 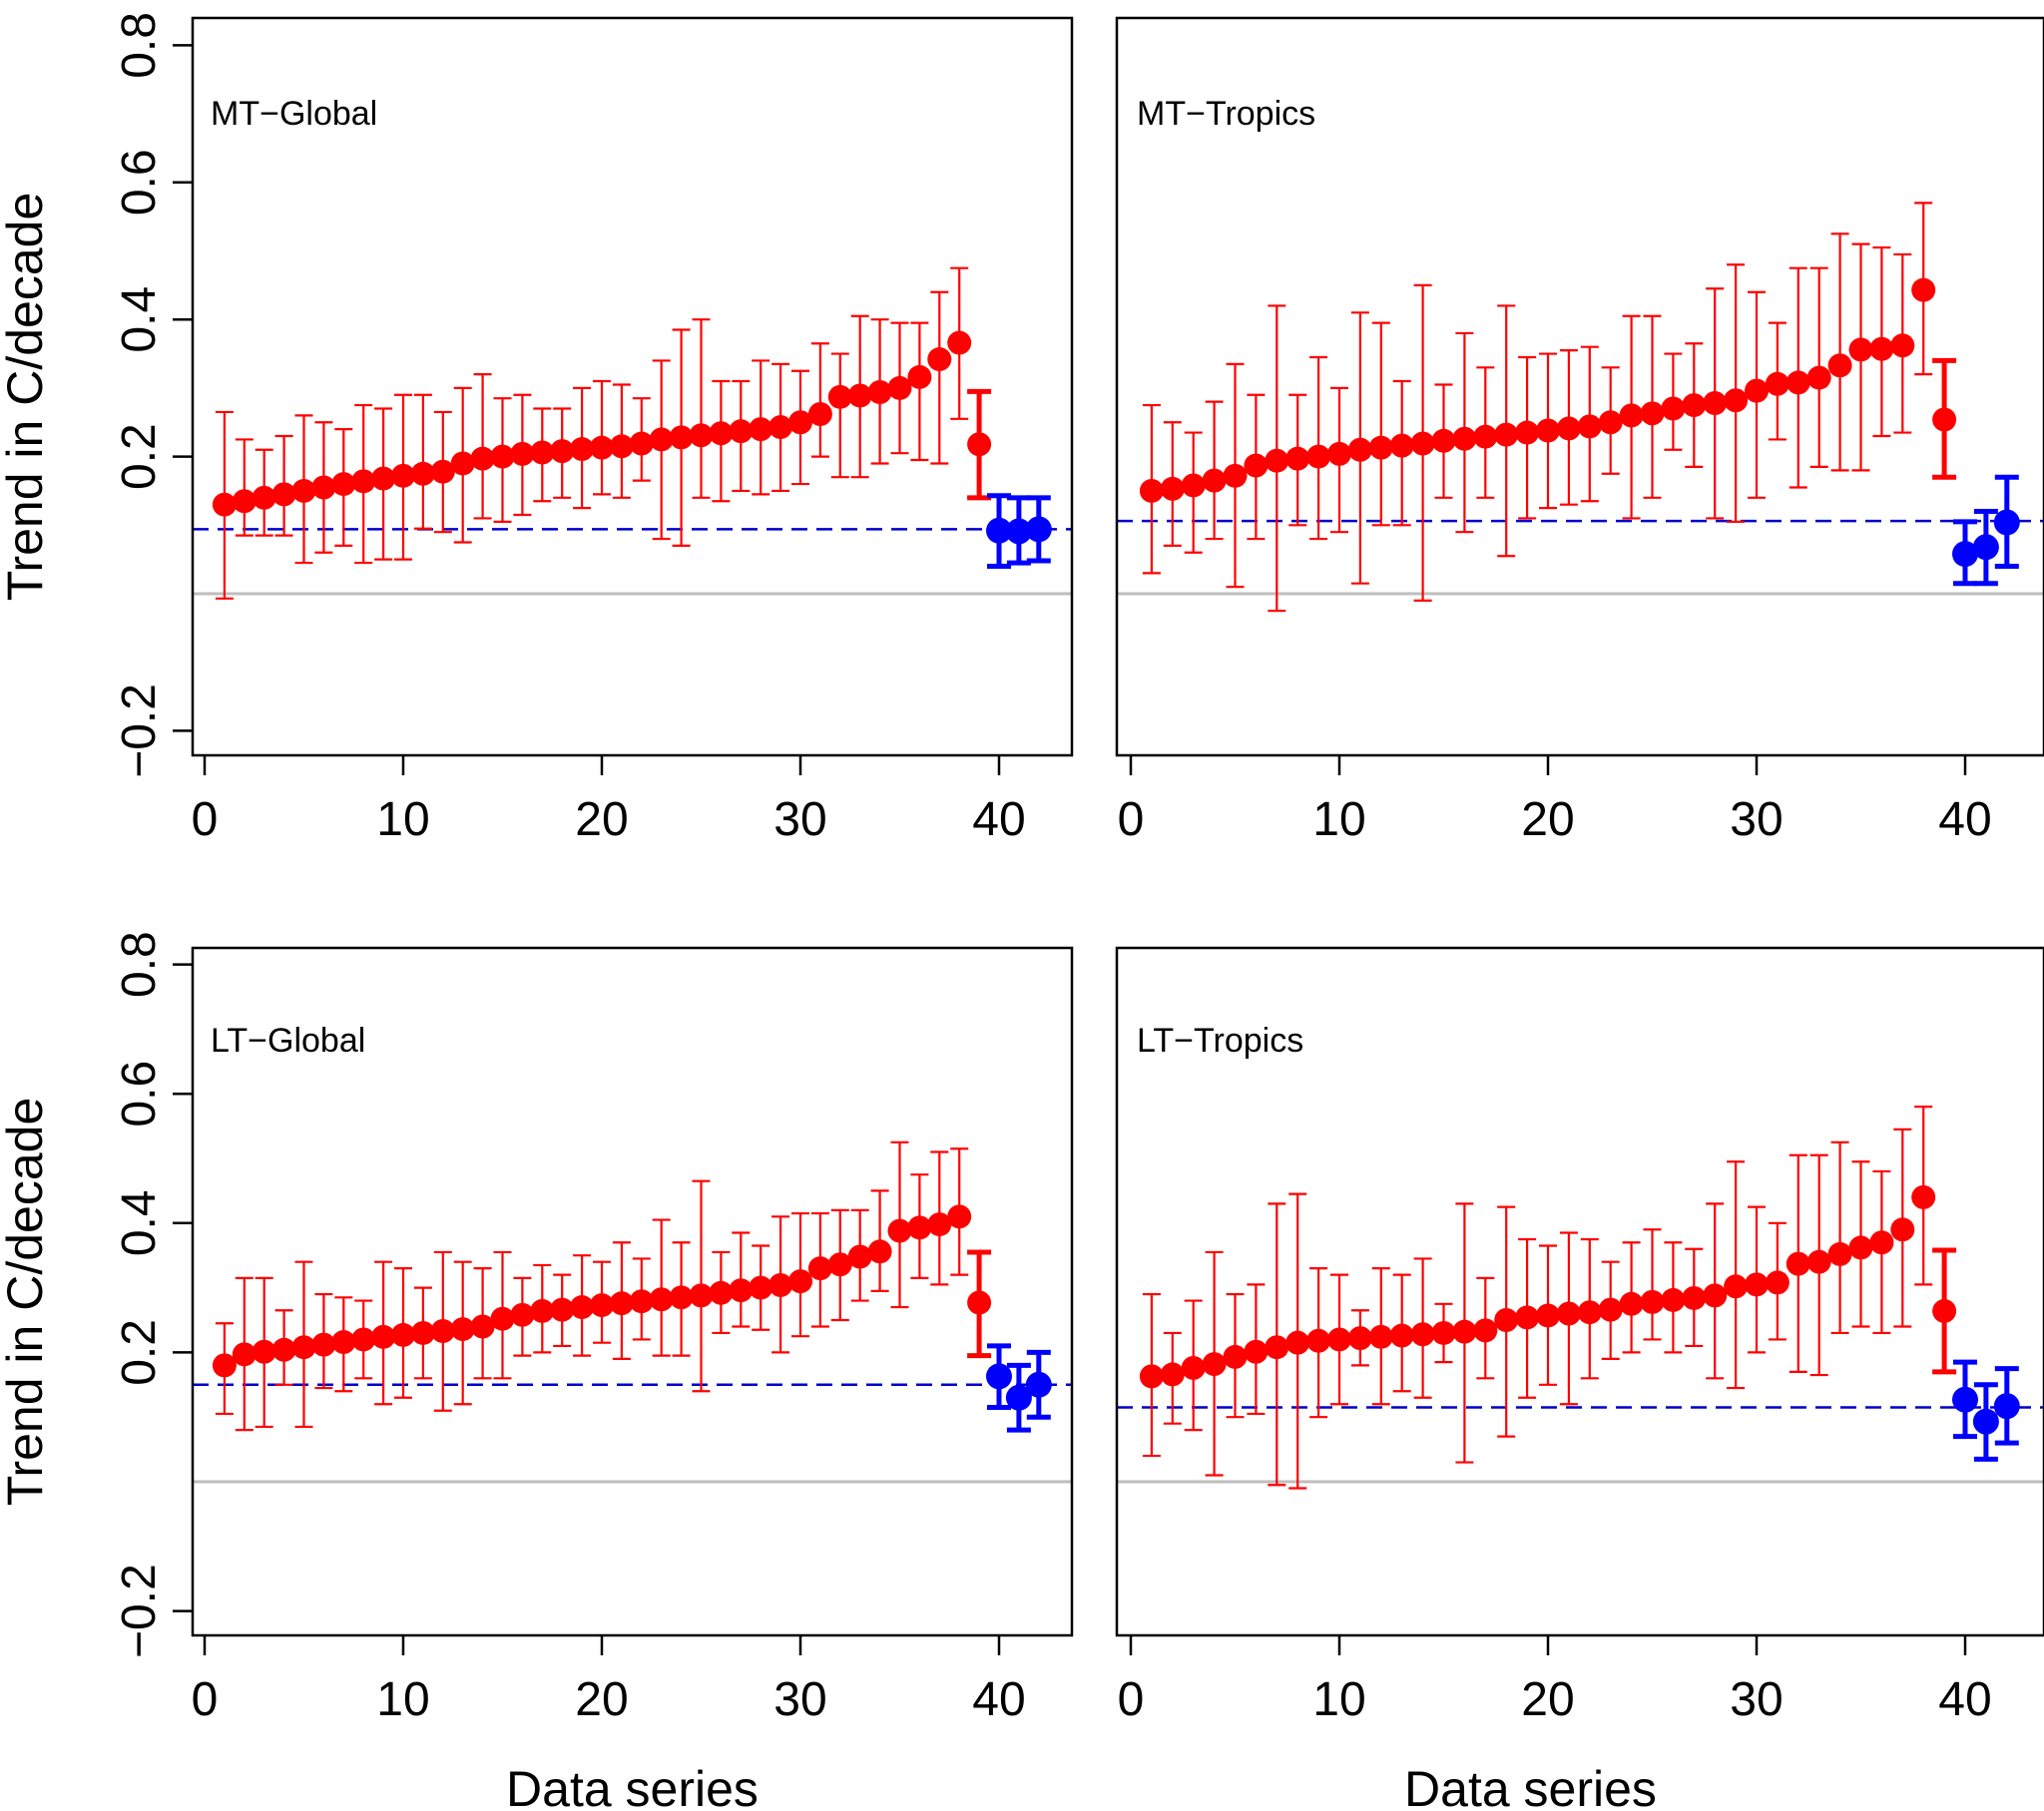 What do you see at coordinates (139, 1611) in the screenshot?
I see `y-tick-label: −0.2` at bounding box center [139, 1611].